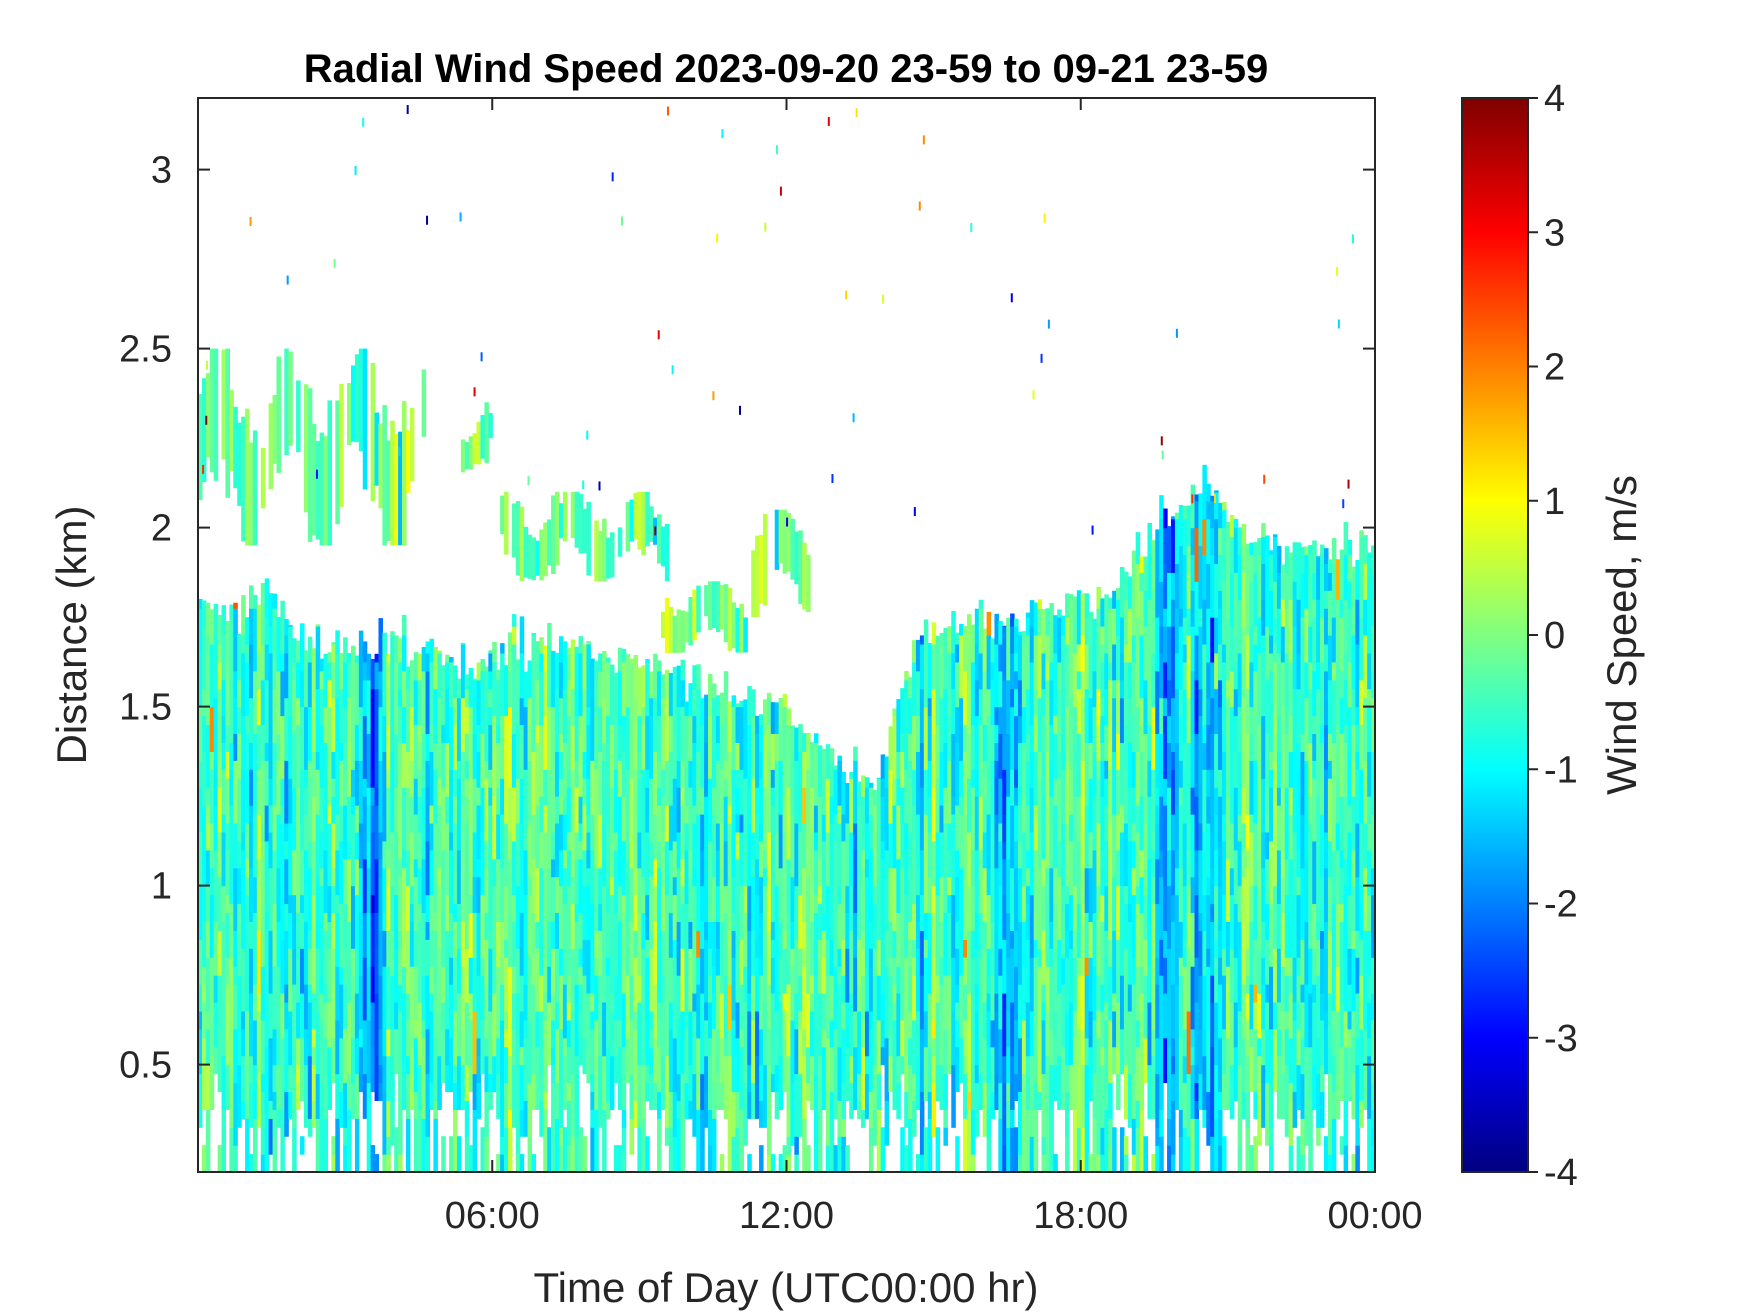  I want to click on x-tick-label: 06:00, so click(492, 1216).